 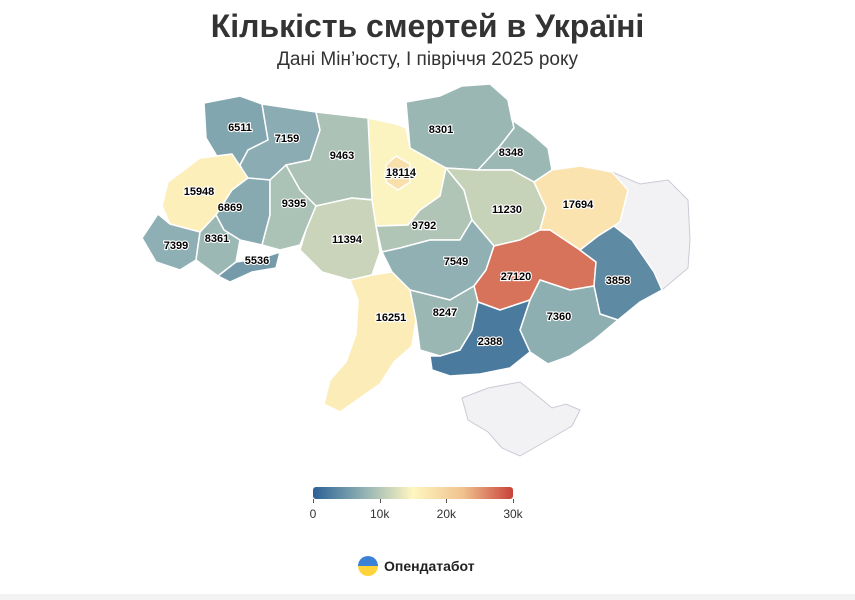 I want to click on region-value-mykolaiv: 8247, so click(x=445, y=313).